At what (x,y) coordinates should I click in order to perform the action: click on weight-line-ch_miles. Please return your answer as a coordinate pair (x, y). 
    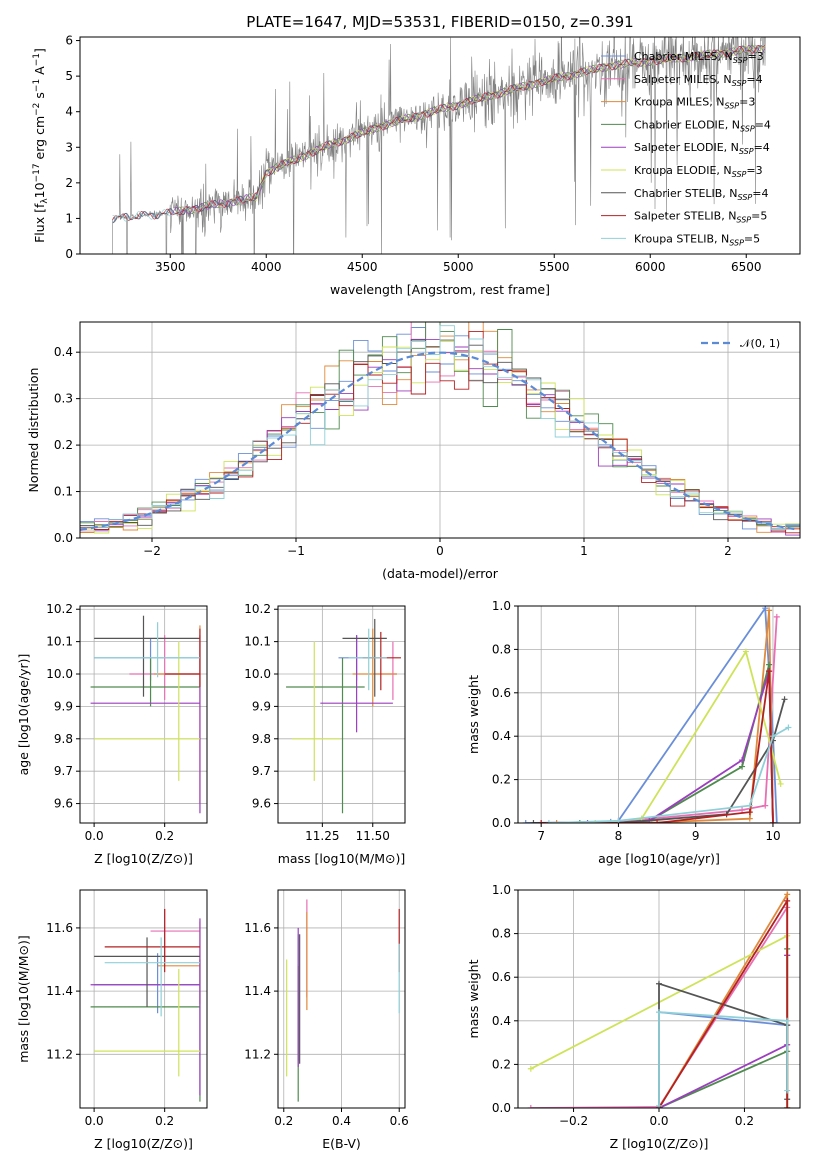
    Looking at the image, I should click on (651, 714).